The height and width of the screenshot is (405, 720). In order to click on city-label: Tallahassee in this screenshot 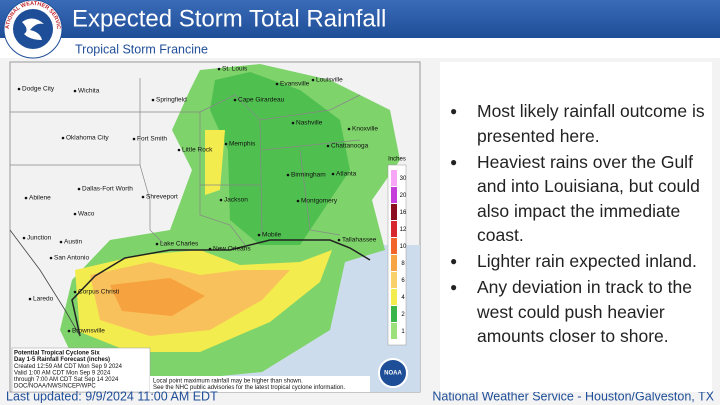, I will do `click(359, 240)`.